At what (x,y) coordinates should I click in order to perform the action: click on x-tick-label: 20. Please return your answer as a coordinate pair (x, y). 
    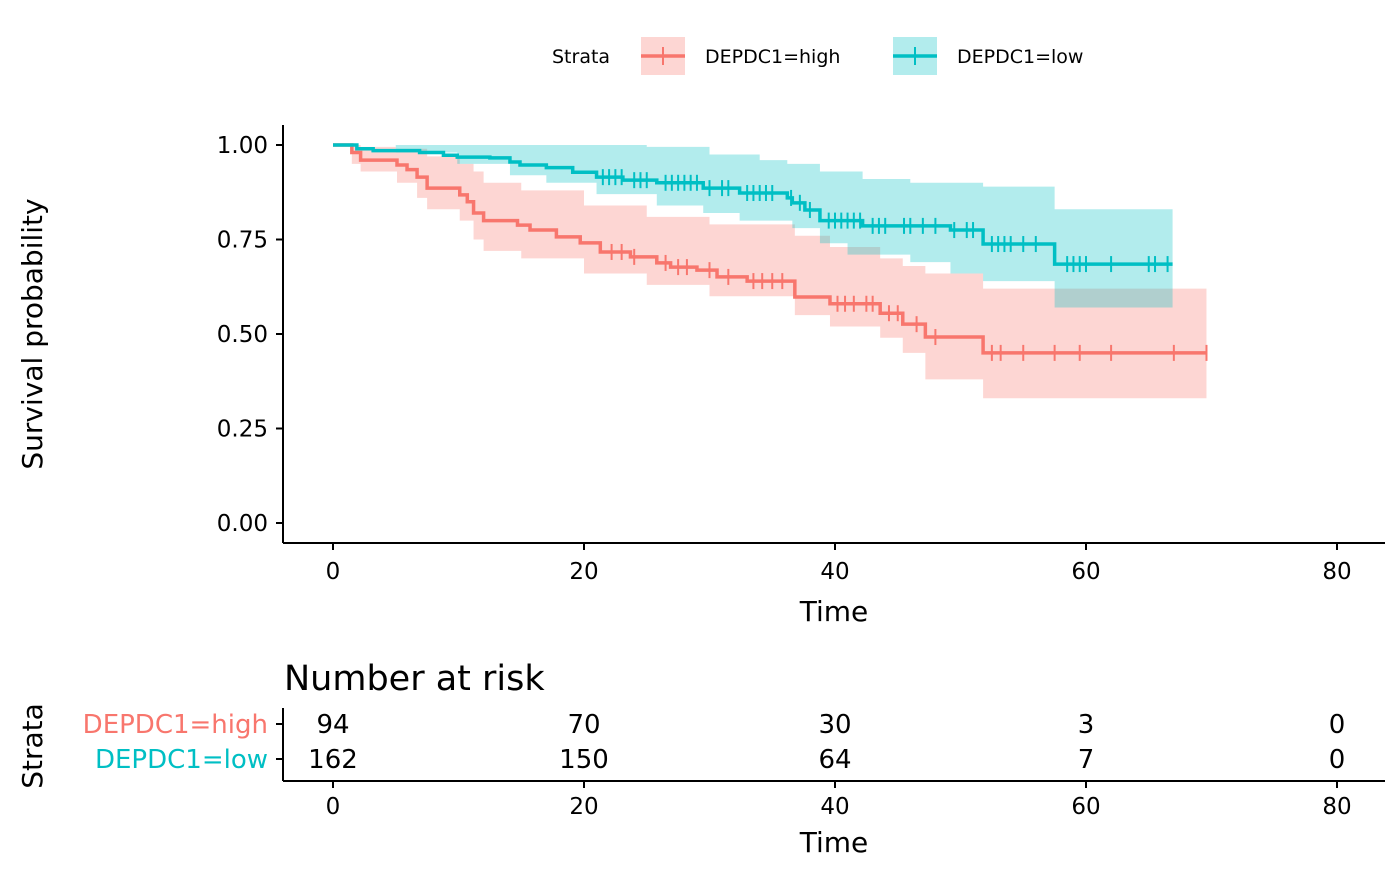
    Looking at the image, I should click on (583, 572).